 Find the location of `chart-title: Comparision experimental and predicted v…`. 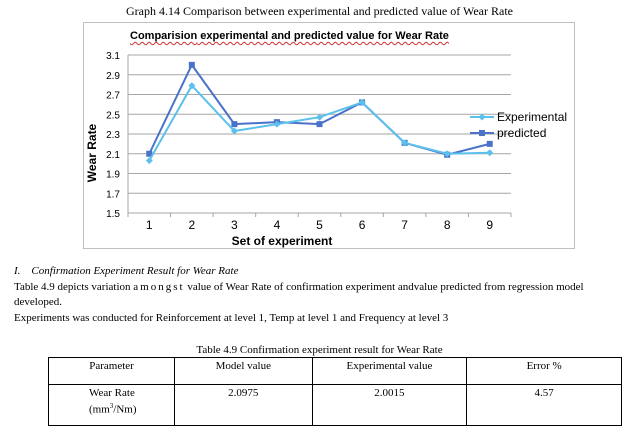

chart-title: Comparision experimental and predicted v… is located at coordinates (289, 36).